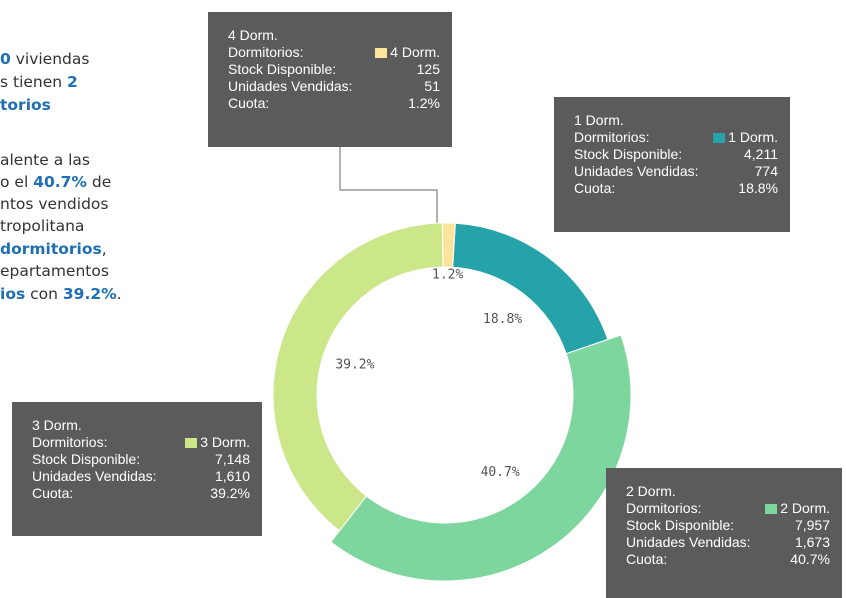  Describe the element at coordinates (728, 559) in the screenshot. I see `tooltip-row: Cuota: 40.7%` at that location.